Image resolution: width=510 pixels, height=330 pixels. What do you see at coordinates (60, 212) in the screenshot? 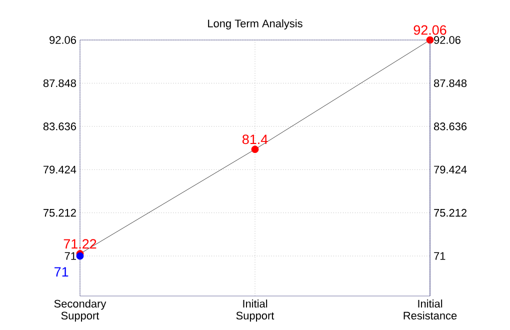
I see `y-tick-label: 75.212` at bounding box center [60, 212].